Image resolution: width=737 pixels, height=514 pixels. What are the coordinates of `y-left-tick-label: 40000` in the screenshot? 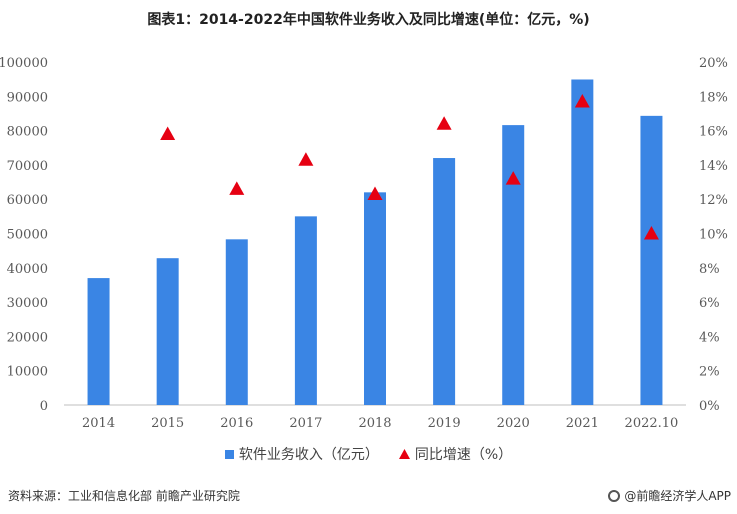 It's located at (27, 269).